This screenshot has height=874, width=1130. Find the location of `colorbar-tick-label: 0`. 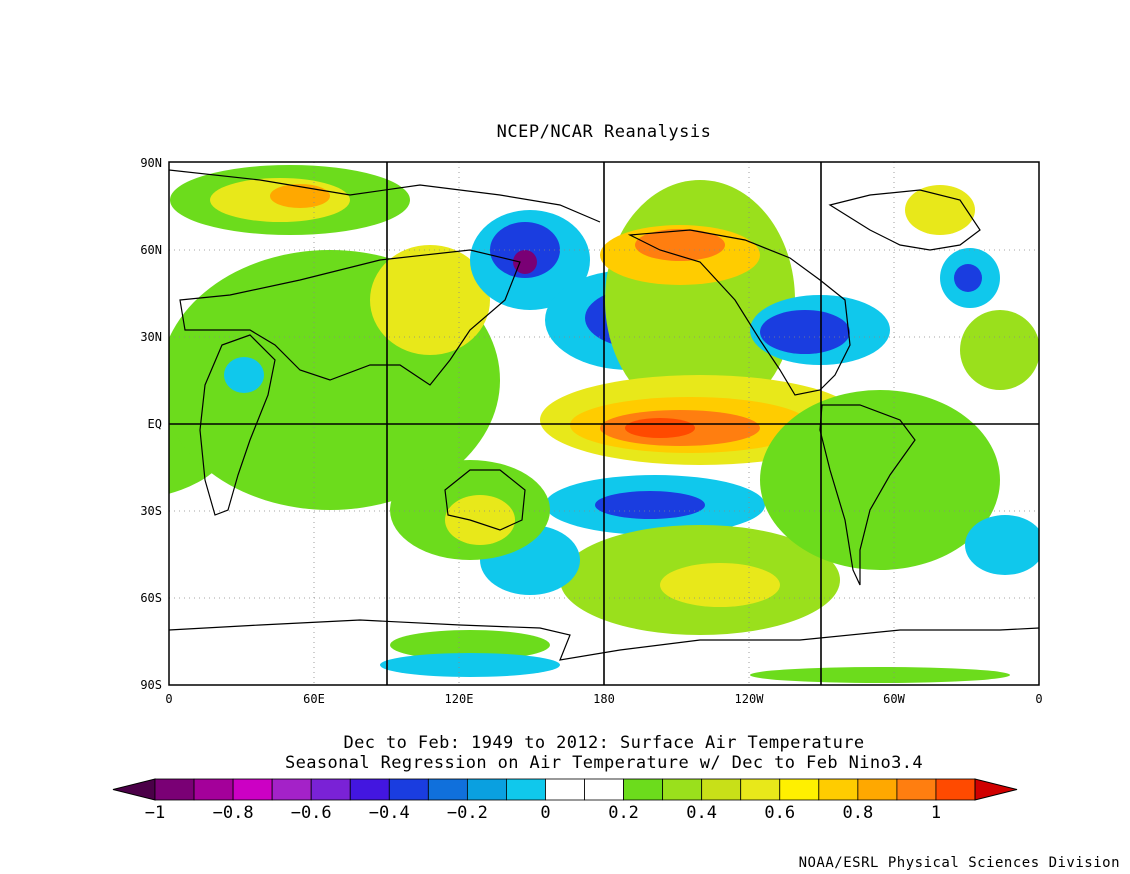

colorbar-tick-label: 0 is located at coordinates (545, 813).